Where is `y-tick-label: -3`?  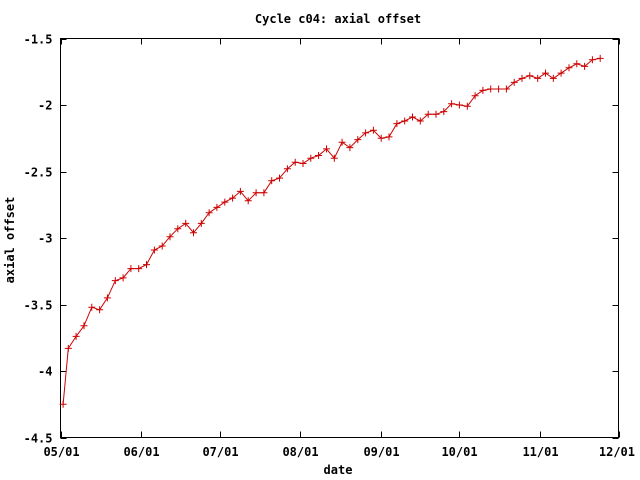 y-tick-label: -3 is located at coordinates (45, 239).